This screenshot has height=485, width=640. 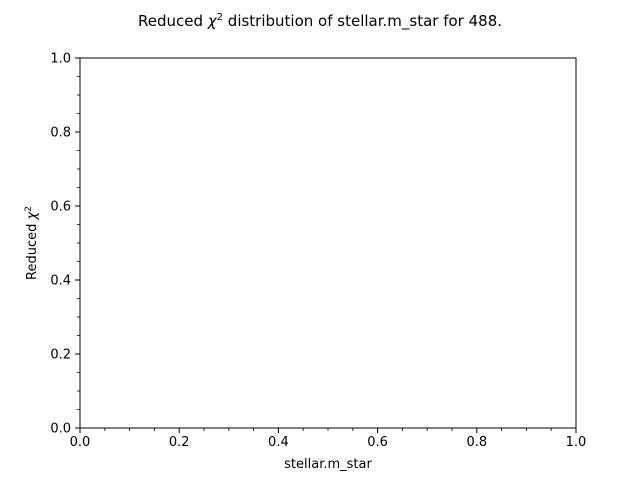 What do you see at coordinates (173, 21) in the screenshot?
I see `chart-title-prefix: Reduced` at bounding box center [173, 21].